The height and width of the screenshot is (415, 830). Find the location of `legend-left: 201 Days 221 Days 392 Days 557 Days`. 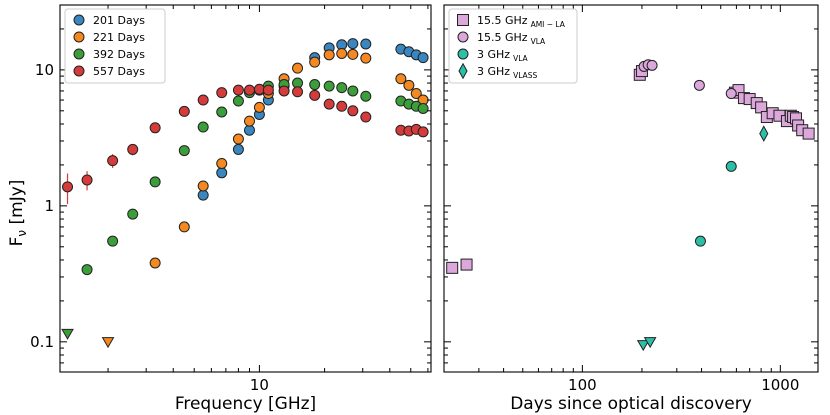

legend-left: 201 Days 221 Days 392 Days 557 Days is located at coordinates (115, 46).